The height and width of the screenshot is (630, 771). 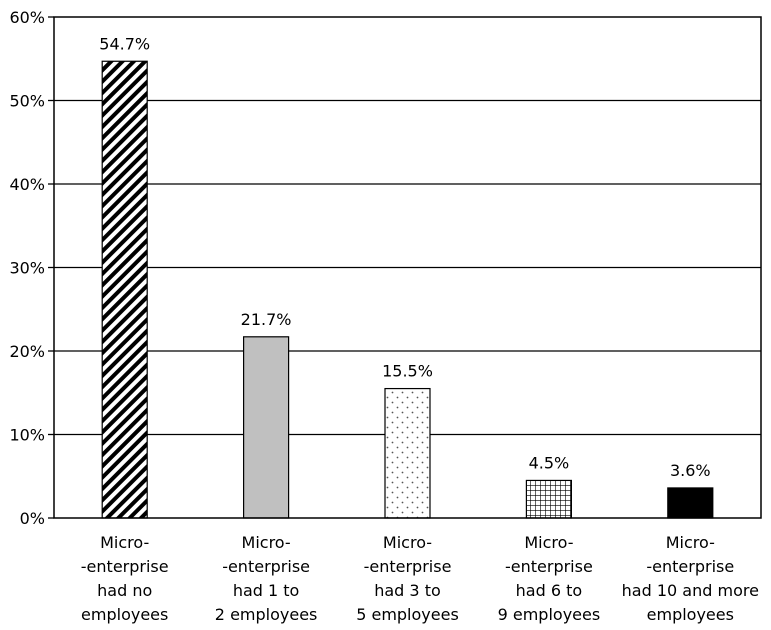 I want to click on y-tick-label: 30%, so click(x=27, y=268).